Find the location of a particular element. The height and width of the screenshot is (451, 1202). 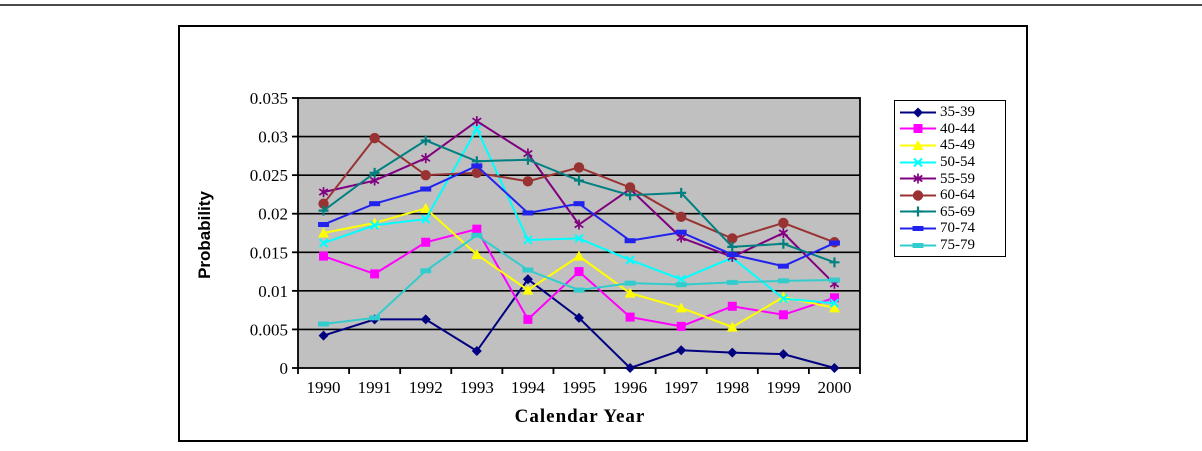

legend-item-35-39: 35-39 is located at coordinates (952, 112).